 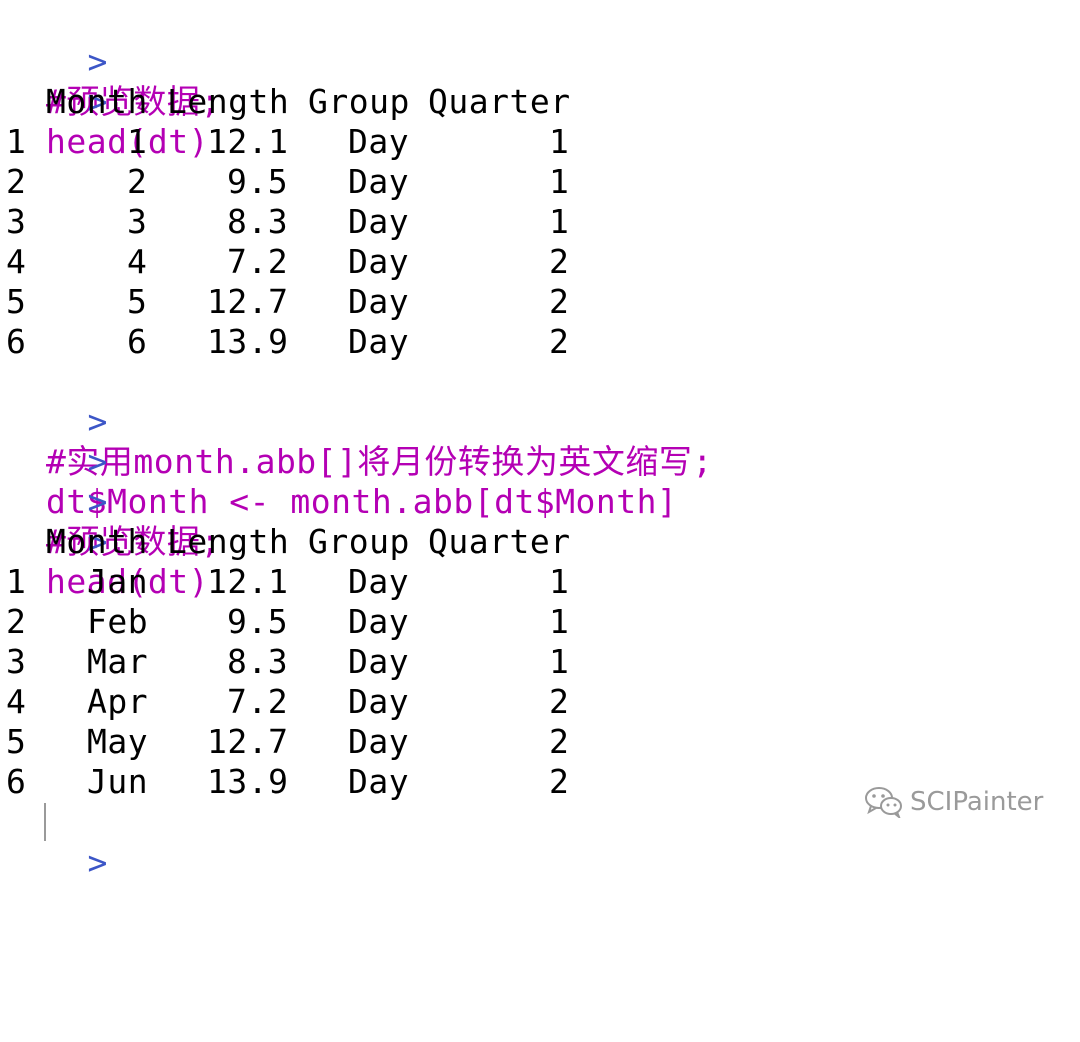 I want to click on table-row: 4 4 7.2 Day 2, so click(x=287, y=262).